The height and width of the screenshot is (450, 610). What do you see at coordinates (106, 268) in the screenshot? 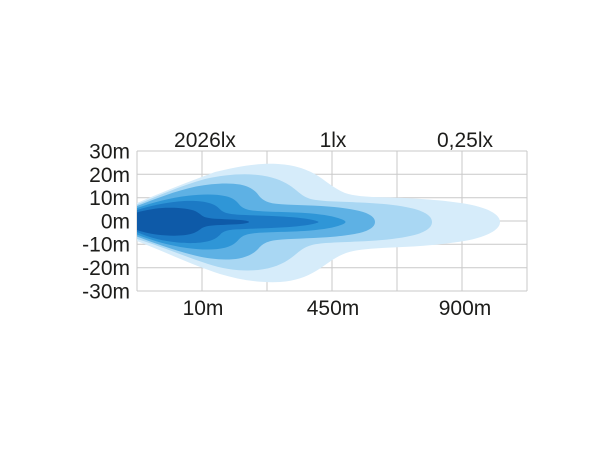
I see `y-axis-label-neg20: -20m` at bounding box center [106, 268].